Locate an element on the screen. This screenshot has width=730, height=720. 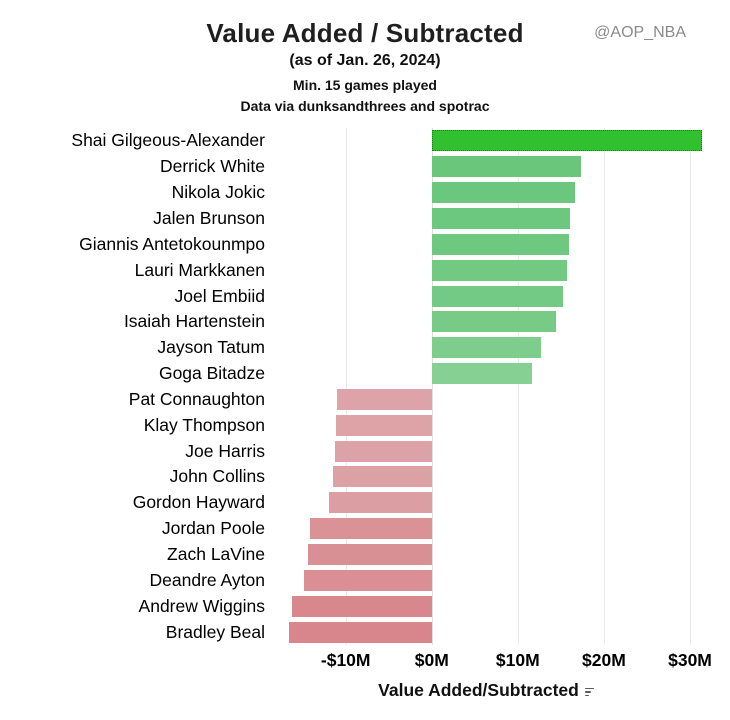
chart-date-note: (as of Jan. 26, 2024) is located at coordinates (365, 60).